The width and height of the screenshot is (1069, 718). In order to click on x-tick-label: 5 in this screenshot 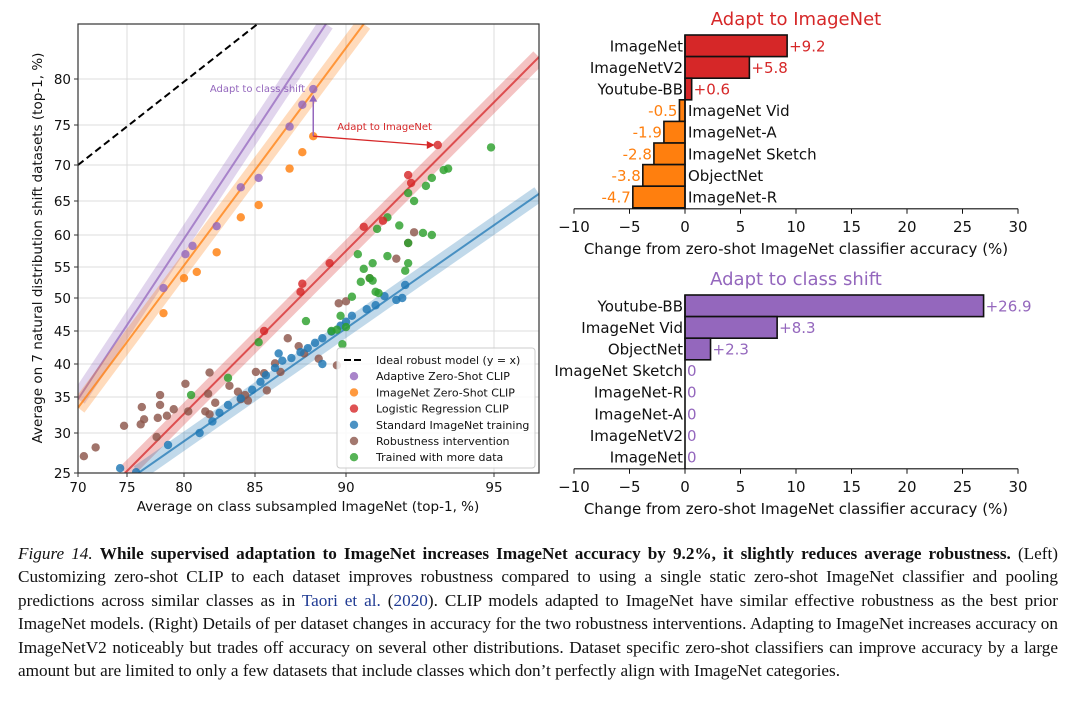, I will do `click(741, 487)`.